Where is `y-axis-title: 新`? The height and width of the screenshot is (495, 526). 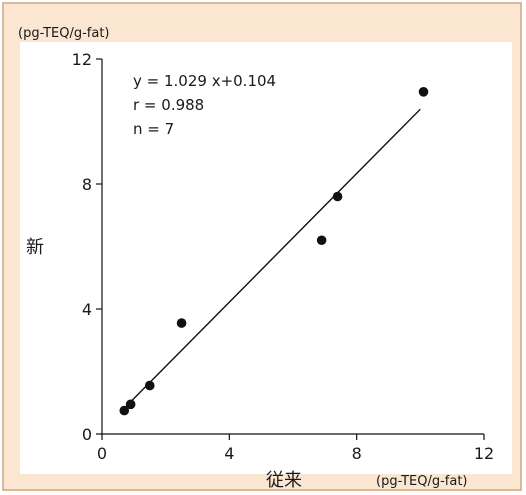
y-axis-title: 新 is located at coordinates (35, 247).